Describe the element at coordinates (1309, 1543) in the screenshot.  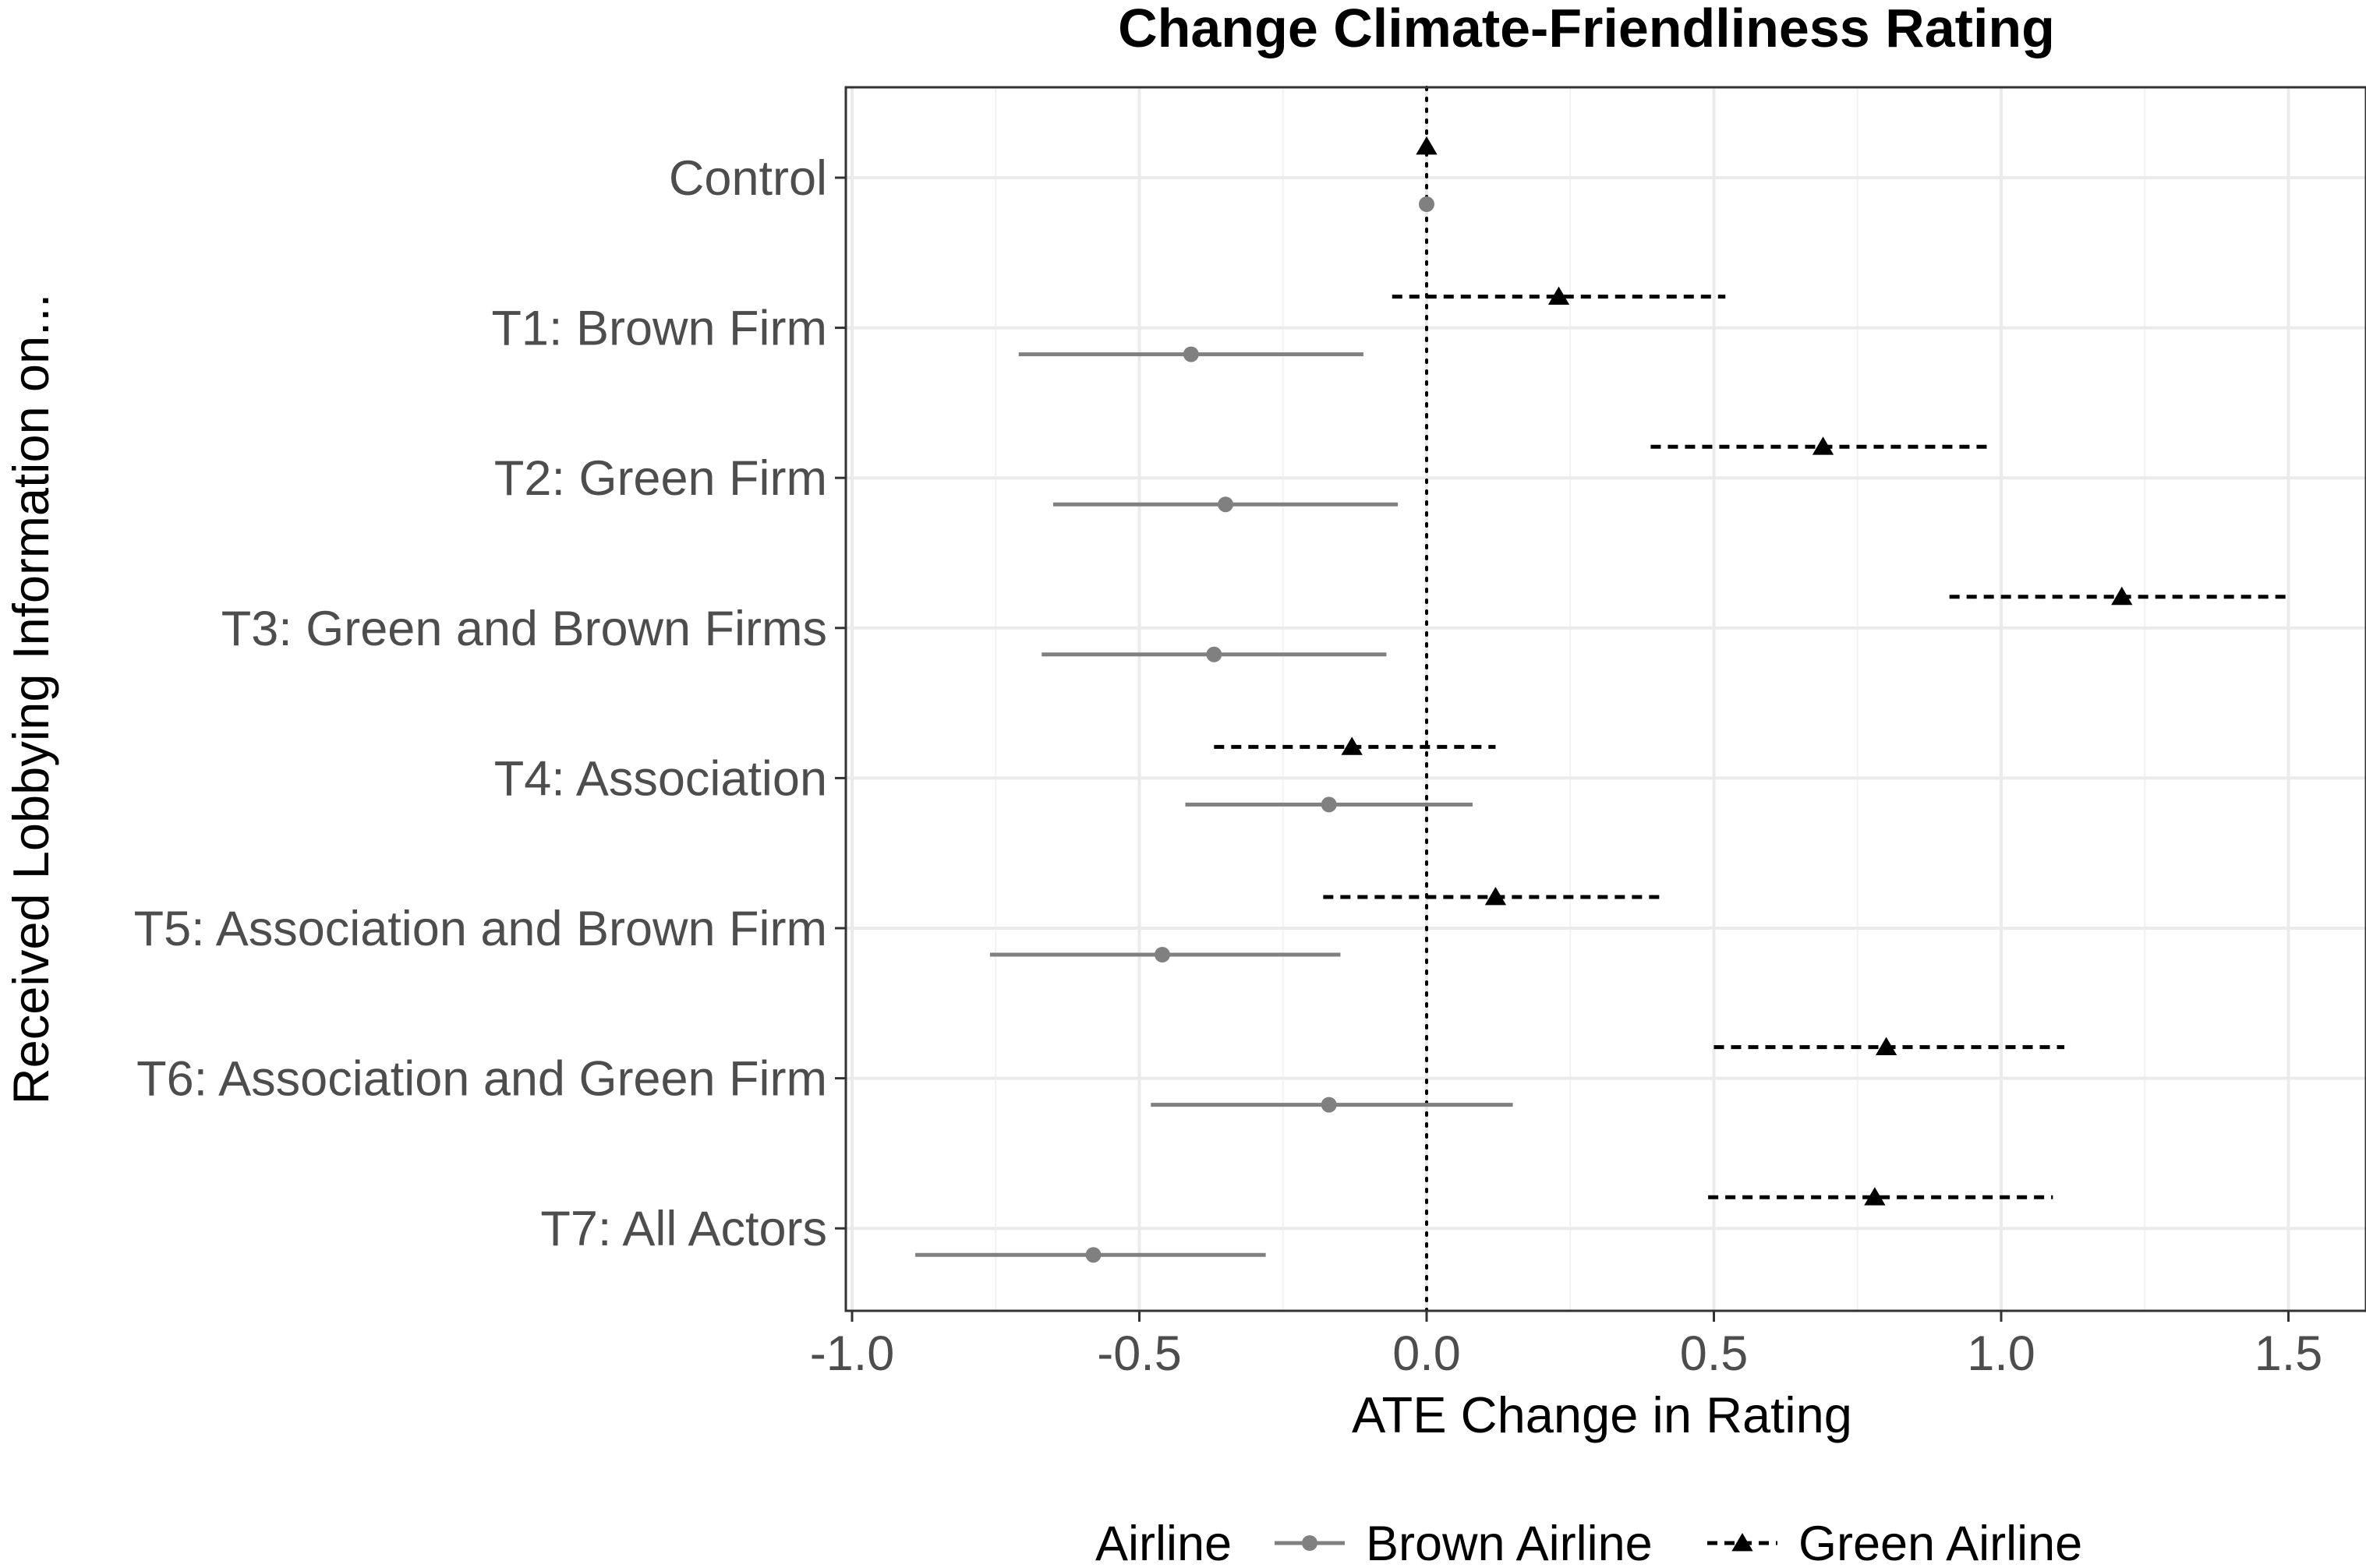
I see `legend-key-circle` at that location.